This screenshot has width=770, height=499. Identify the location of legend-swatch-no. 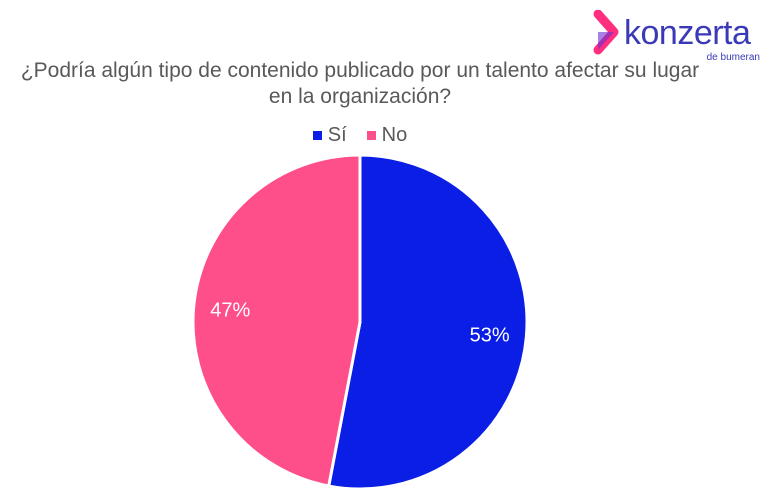
(371, 135).